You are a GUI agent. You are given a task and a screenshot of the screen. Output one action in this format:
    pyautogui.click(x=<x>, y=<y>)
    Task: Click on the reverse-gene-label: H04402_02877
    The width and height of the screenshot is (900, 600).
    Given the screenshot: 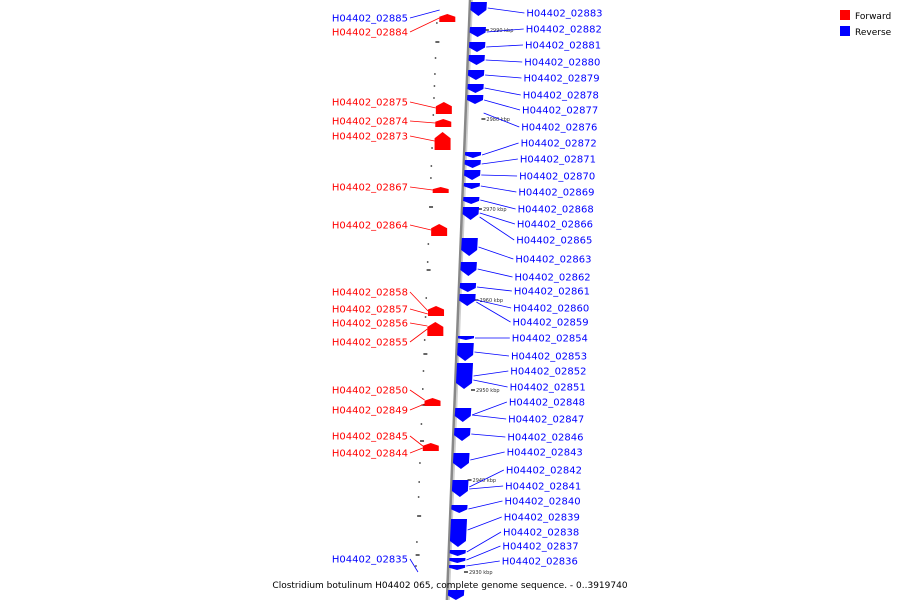 What is the action you would take?
    pyautogui.click(x=560, y=111)
    